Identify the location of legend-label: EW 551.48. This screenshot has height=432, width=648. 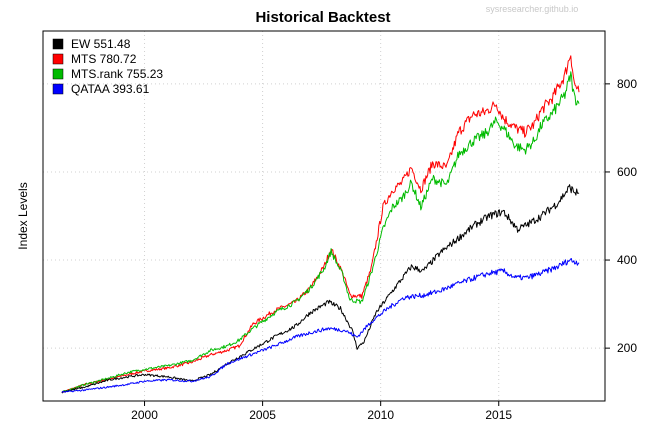
(101, 44).